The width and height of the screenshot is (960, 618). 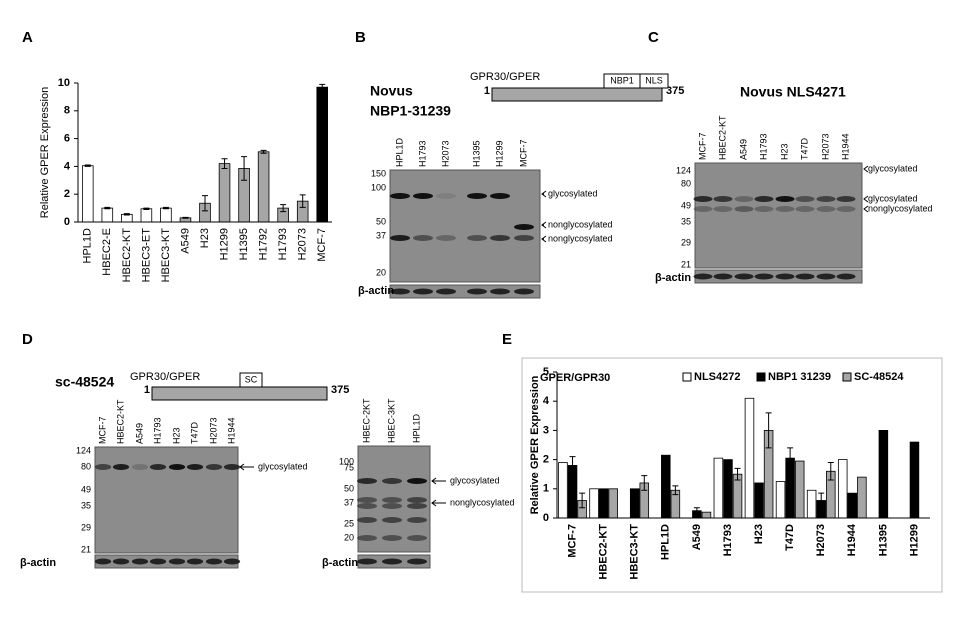 What do you see at coordinates (27, 339) in the screenshot?
I see `panel-letter: D` at bounding box center [27, 339].